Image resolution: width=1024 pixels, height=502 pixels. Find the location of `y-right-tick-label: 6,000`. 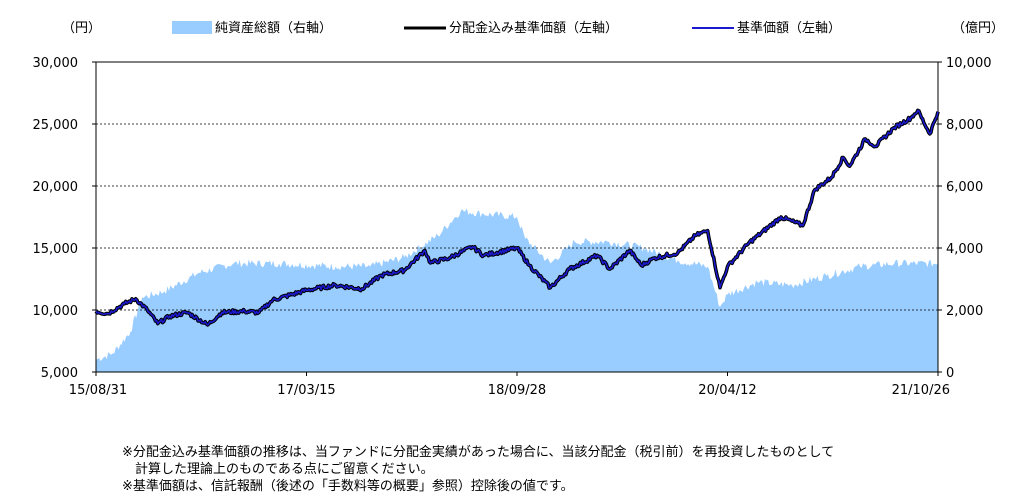

y-right-tick-label: 6,000 is located at coordinates (964, 187).